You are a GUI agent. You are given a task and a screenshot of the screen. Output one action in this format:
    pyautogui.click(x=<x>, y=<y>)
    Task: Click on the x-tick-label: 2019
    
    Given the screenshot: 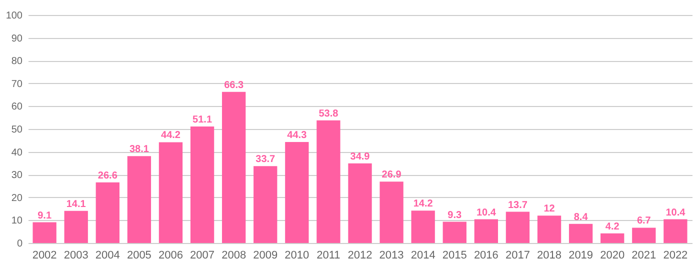 What is the action you would take?
    pyautogui.click(x=581, y=256)
    